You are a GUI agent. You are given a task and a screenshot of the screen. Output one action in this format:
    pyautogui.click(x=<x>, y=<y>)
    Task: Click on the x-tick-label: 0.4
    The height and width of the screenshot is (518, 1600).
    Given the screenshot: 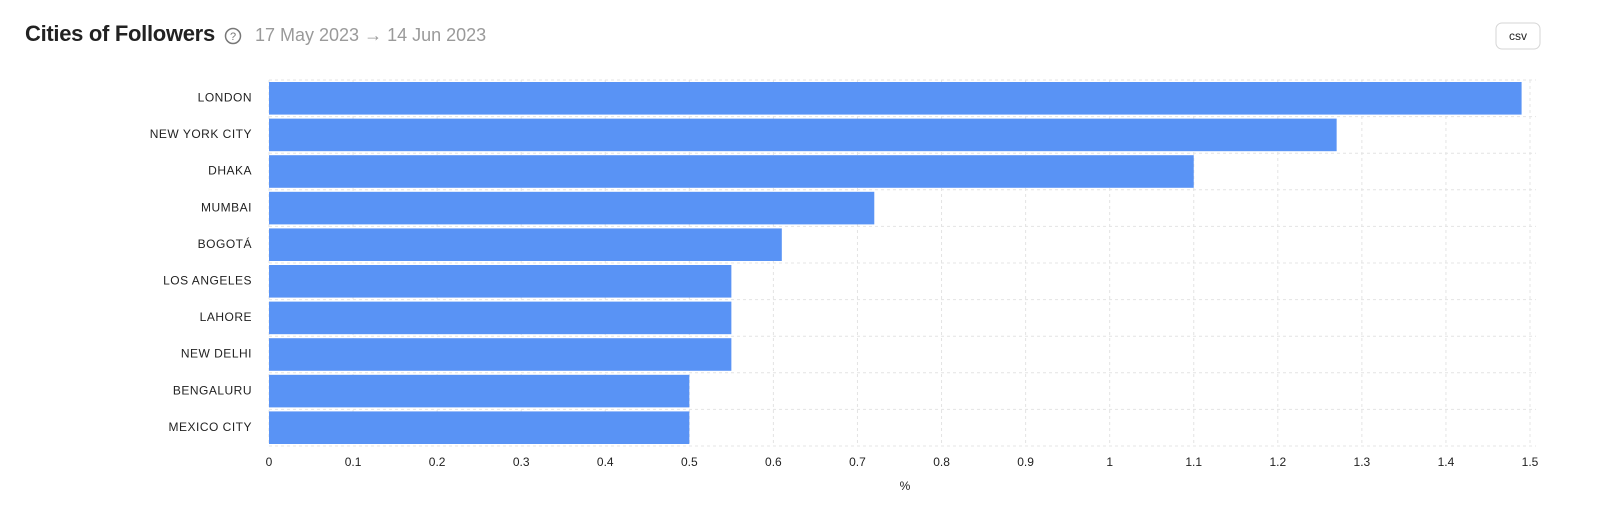 What is the action you would take?
    pyautogui.click(x=605, y=462)
    